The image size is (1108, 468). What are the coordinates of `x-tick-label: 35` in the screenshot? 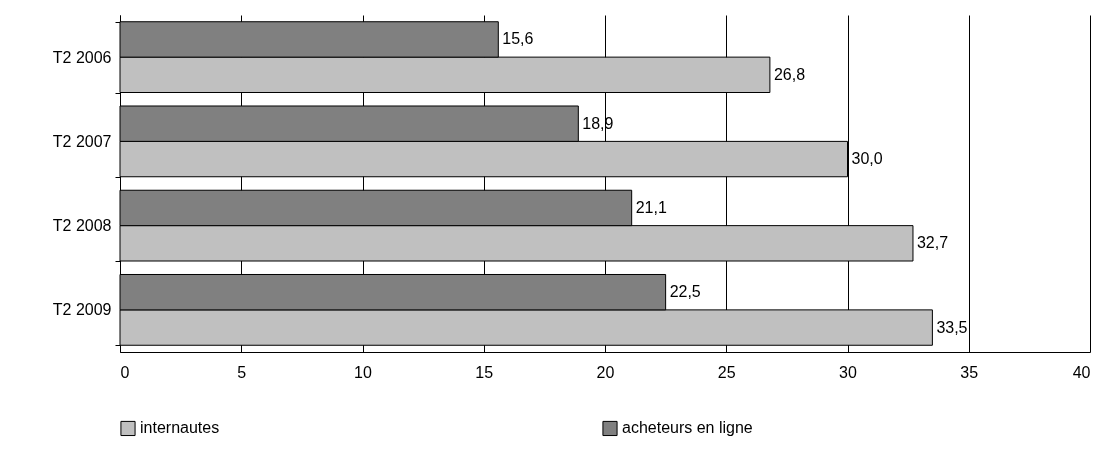 It's located at (969, 372).